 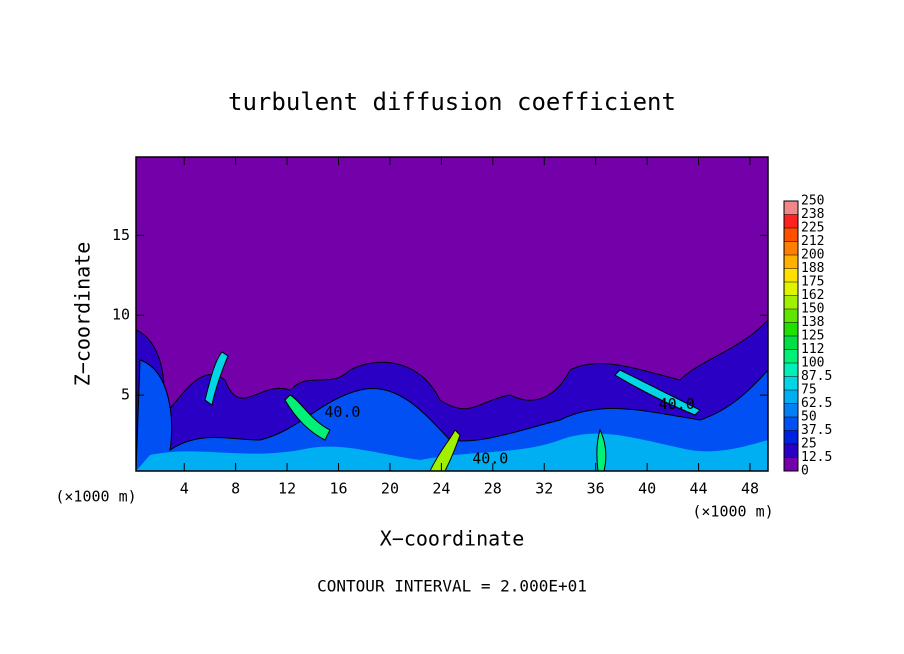 I want to click on colorbar-label: 100, so click(x=812, y=363).